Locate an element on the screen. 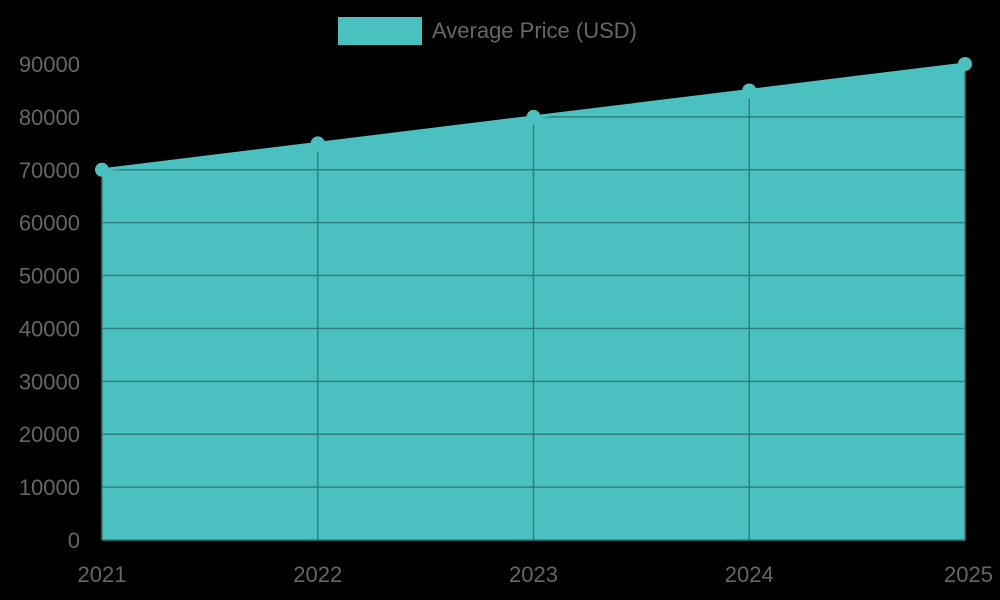 This screenshot has width=1000, height=600. y-tick-label: 50000 is located at coordinates (49, 276).